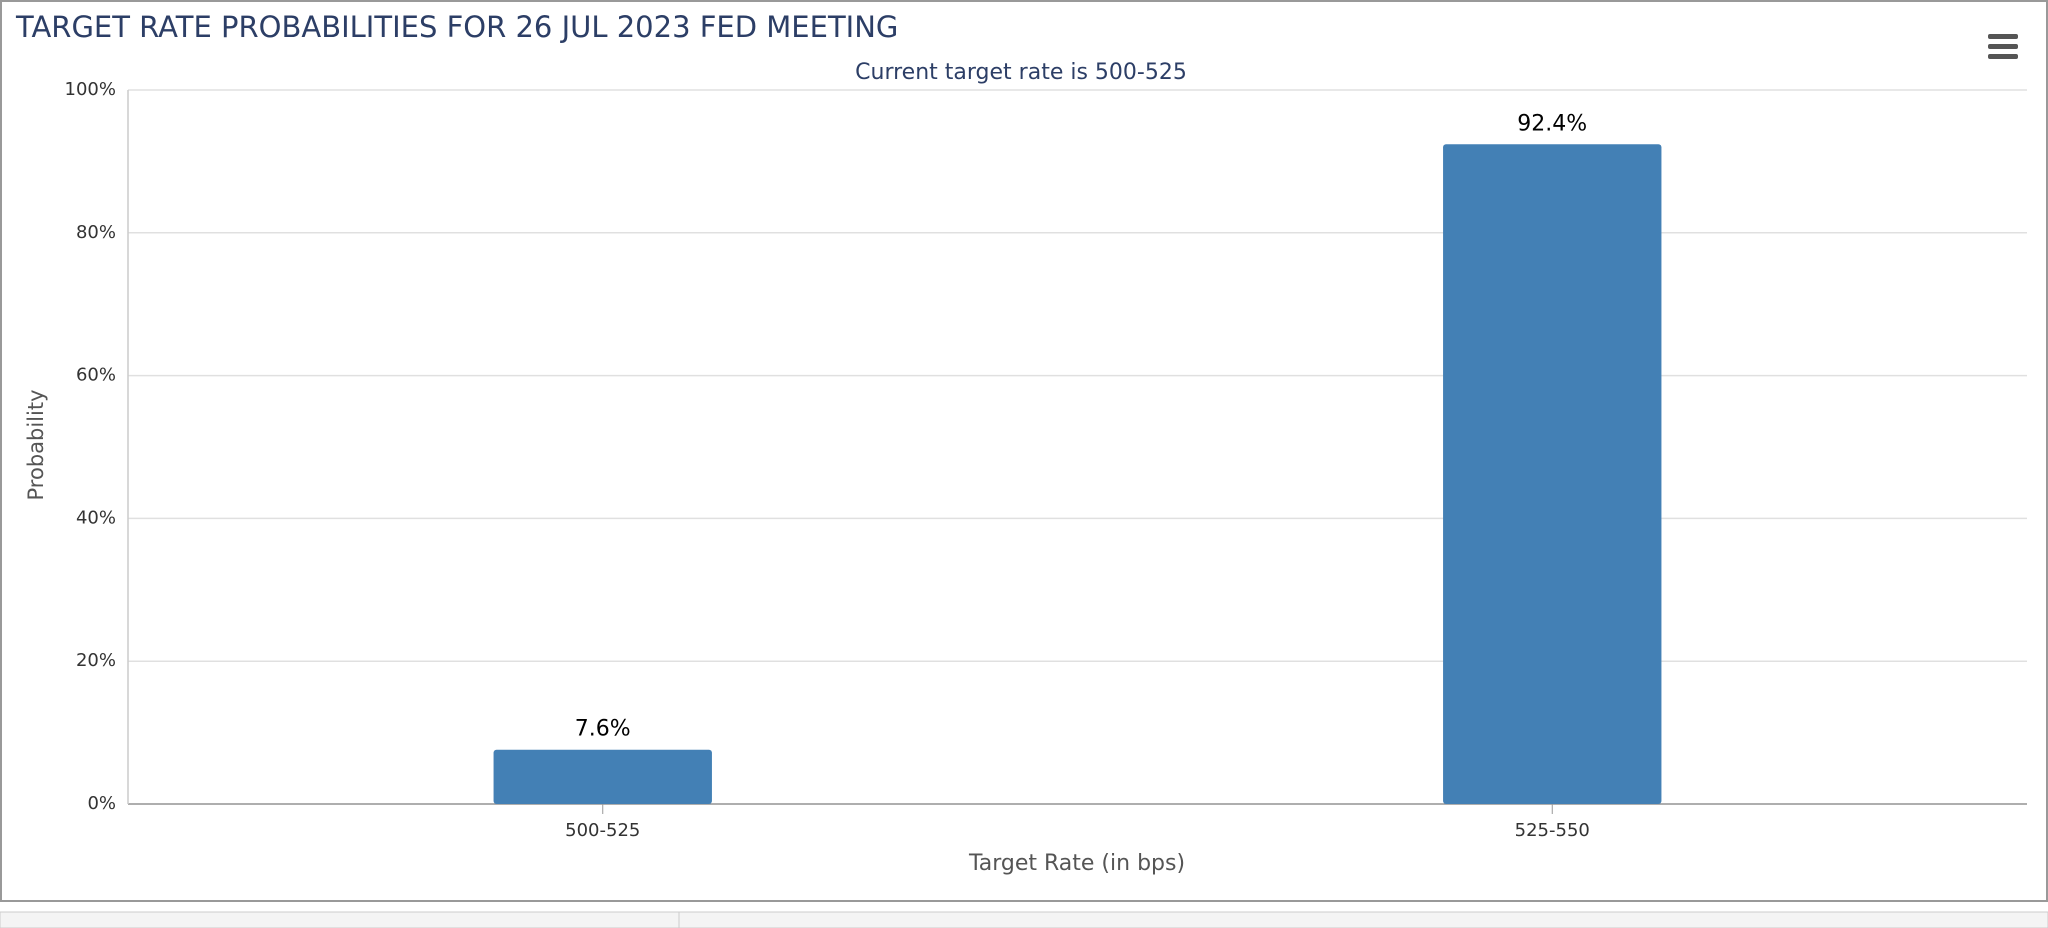 This screenshot has width=2048, height=928. What do you see at coordinates (90, 89) in the screenshot?
I see `y-tick-label: 100%` at bounding box center [90, 89].